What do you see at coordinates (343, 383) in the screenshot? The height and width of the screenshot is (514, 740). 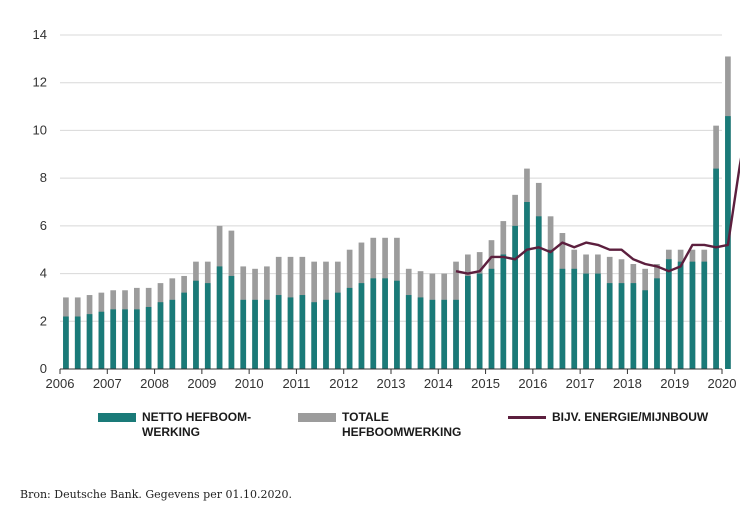 I see `x-tick-label: 2012` at bounding box center [343, 383].